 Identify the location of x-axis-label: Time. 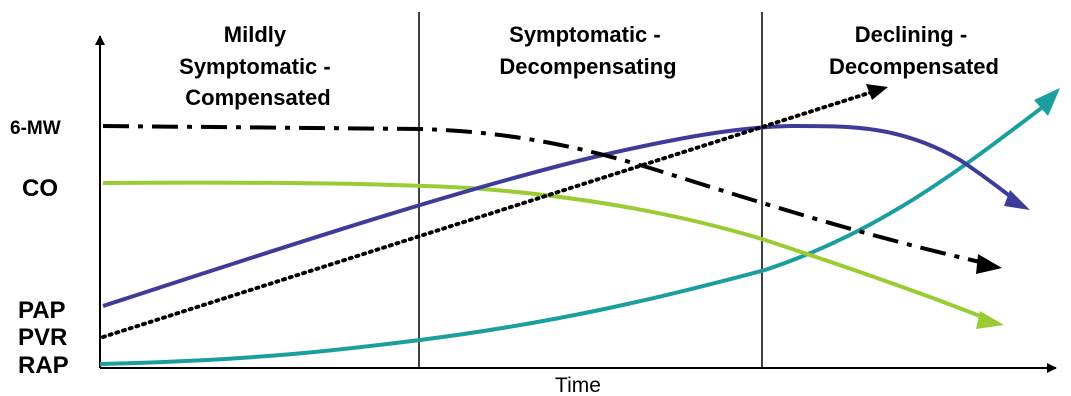
(578, 385).